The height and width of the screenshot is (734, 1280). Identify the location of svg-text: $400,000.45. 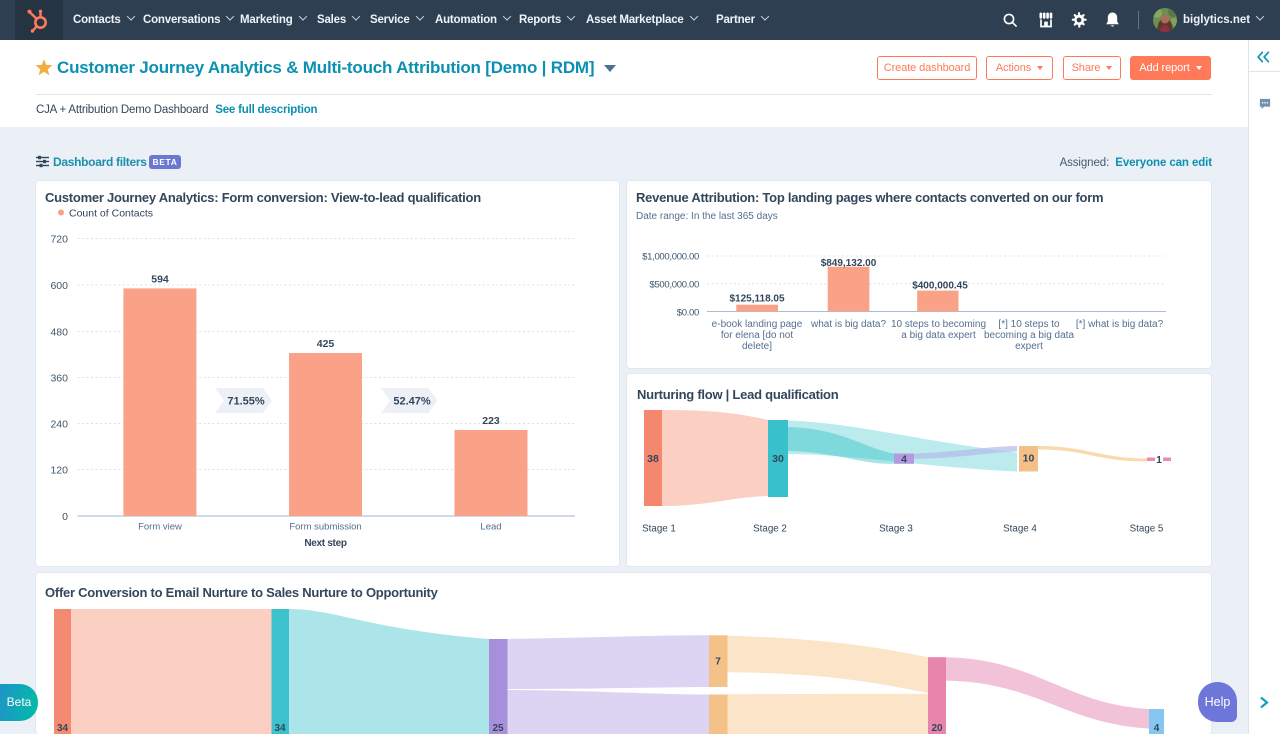
(940, 286).